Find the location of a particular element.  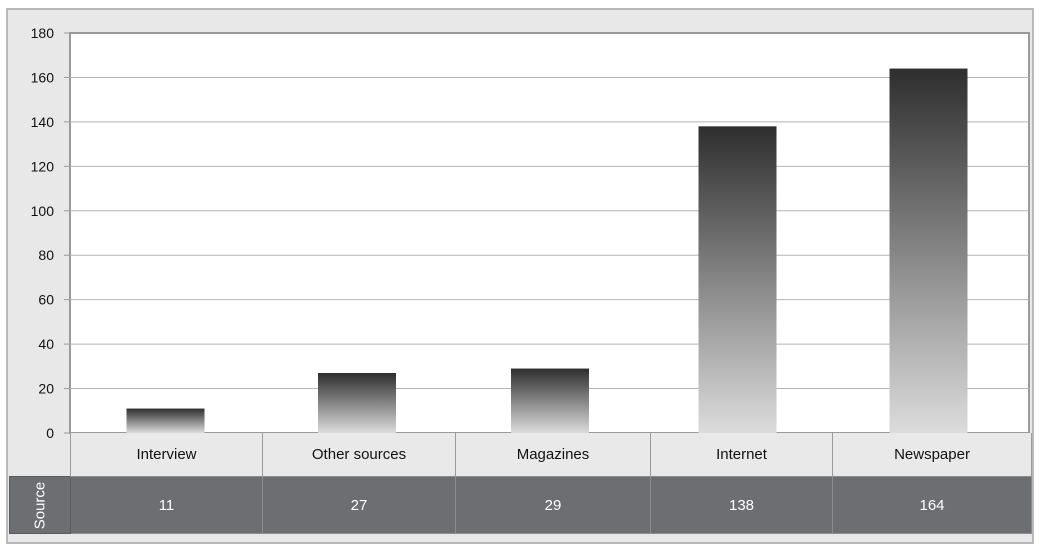

y-axis: 0 20 40 60 80 100 120 140 160 180 is located at coordinates (50, 233).